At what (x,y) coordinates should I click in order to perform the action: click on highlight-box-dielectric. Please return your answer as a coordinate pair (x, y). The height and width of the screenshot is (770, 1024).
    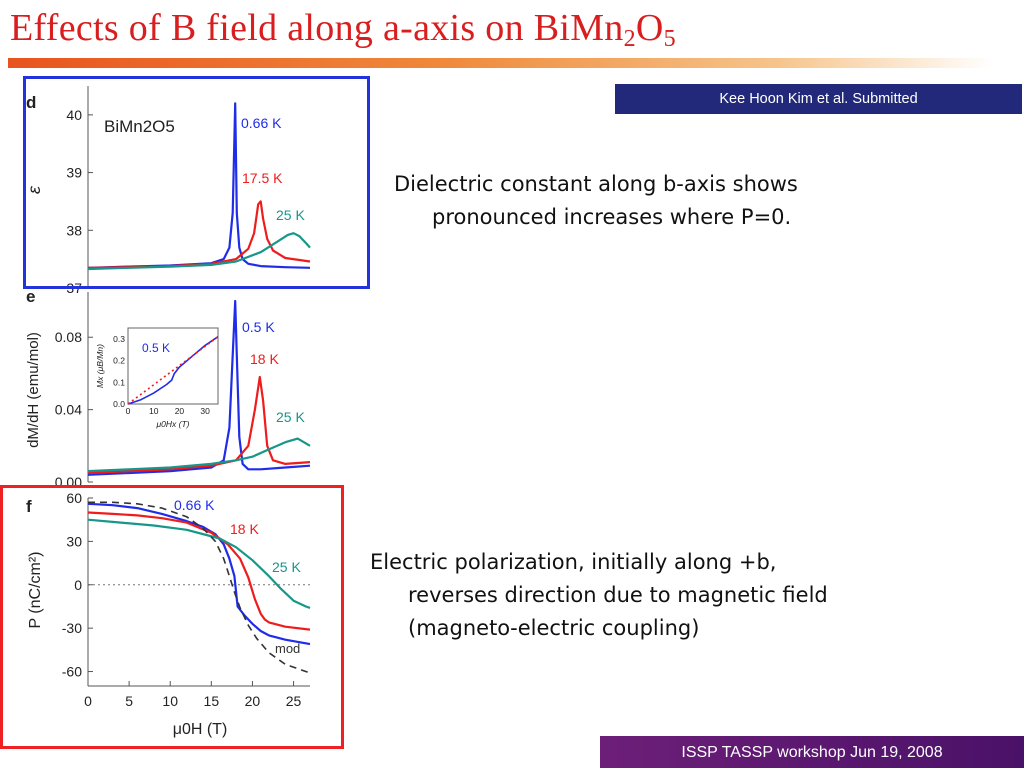
    Looking at the image, I should click on (196, 182).